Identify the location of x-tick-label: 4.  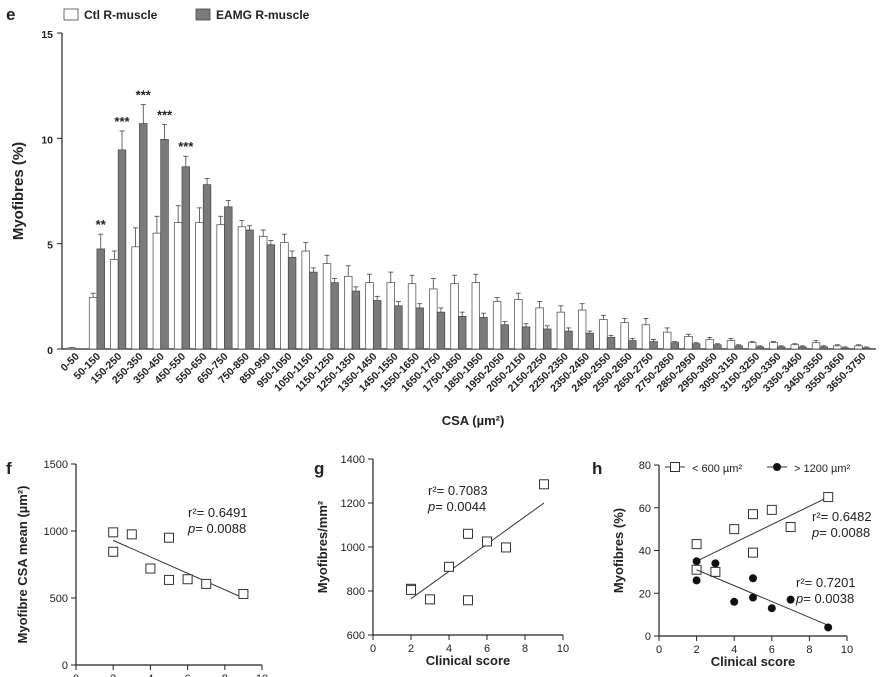
(449, 649).